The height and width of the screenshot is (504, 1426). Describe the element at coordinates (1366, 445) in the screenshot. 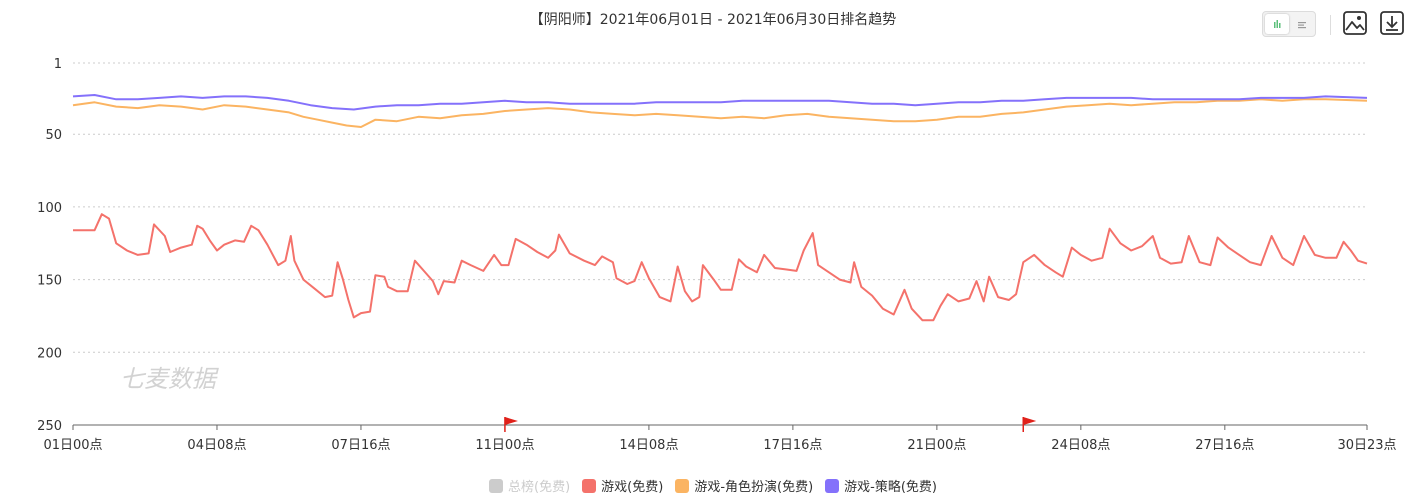

I see `x-tick-label: 30日23点` at that location.